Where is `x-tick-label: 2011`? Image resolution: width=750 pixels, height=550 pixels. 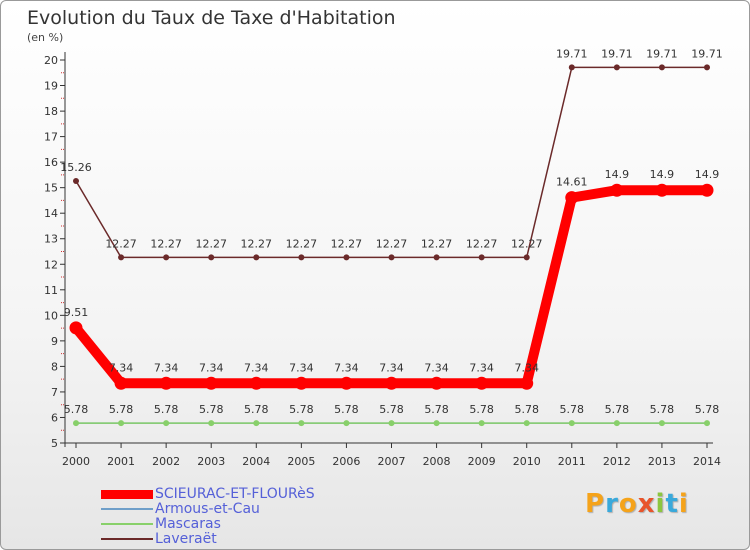 x-tick-label: 2011 is located at coordinates (572, 461).